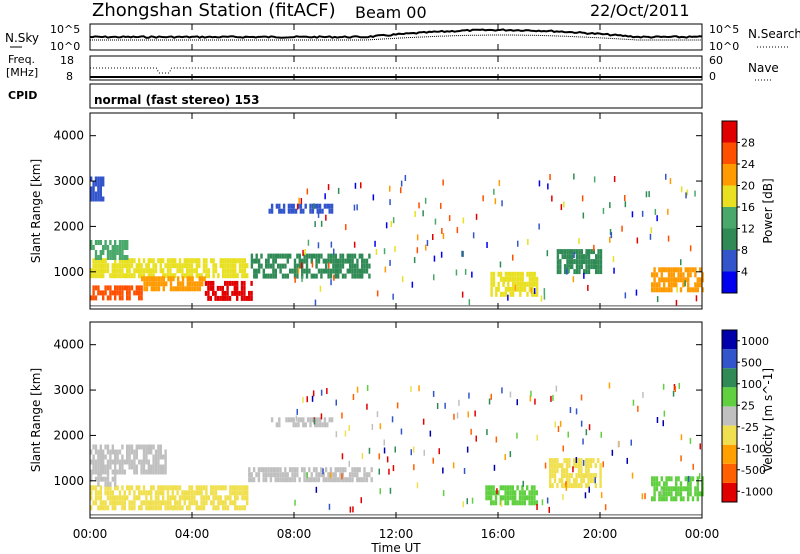  Describe the element at coordinates (90, 534) in the screenshot. I see `x-tick-label: 00:00` at that location.